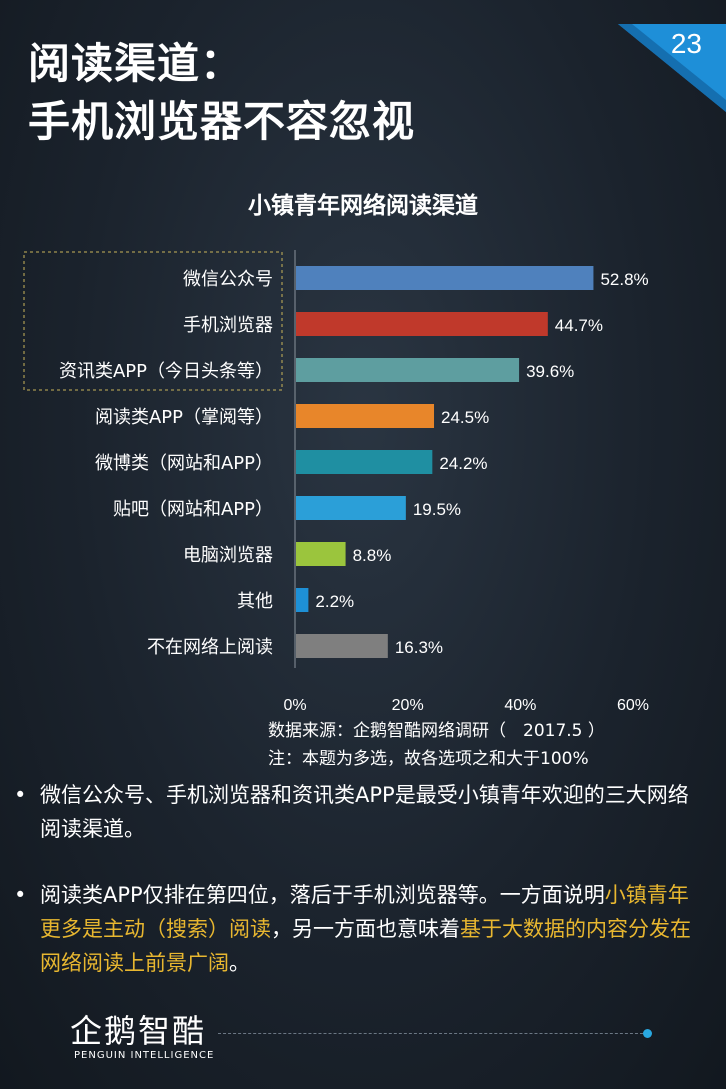 The width and height of the screenshot is (726, 1089). What do you see at coordinates (322, 895) in the screenshot?
I see `bullet-text-part: 阅读类APP仅排在第四位，落后于手机浏览器等。一方面说明` at bounding box center [322, 895].